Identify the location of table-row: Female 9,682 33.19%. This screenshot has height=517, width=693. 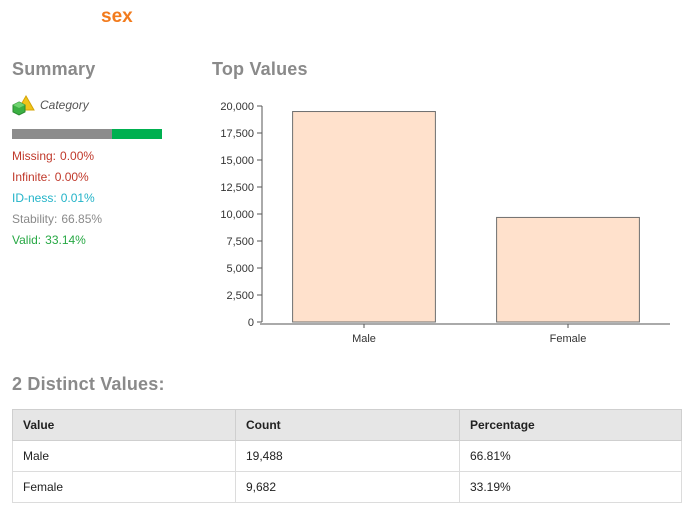
(347, 487).